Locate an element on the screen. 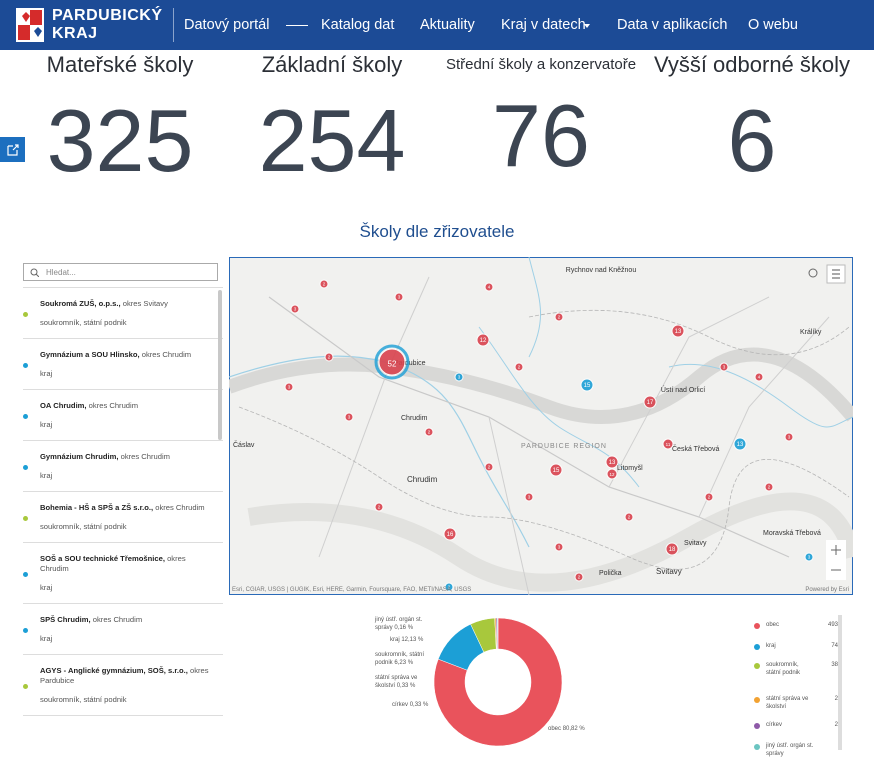  logo-text: KRAJ is located at coordinates (75, 33).